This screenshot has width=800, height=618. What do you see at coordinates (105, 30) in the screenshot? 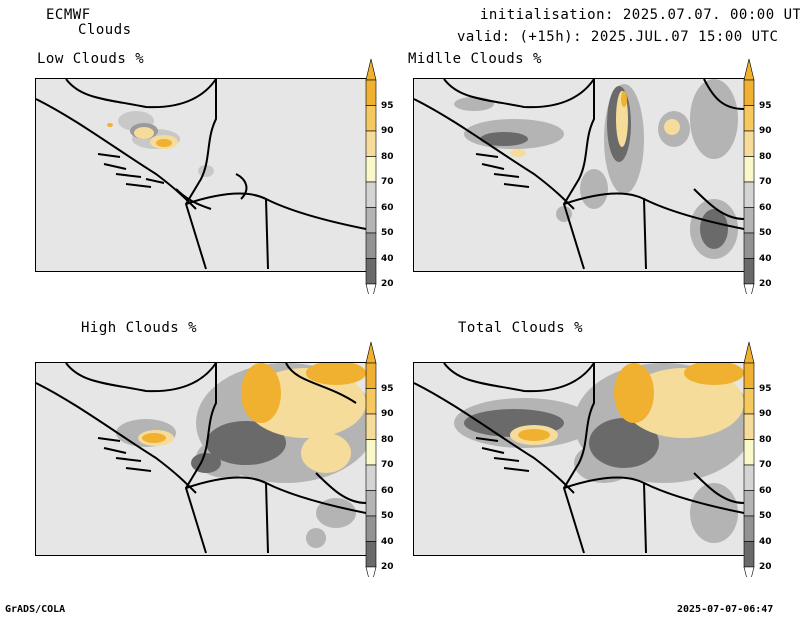
I see `variable-label: Clouds` at bounding box center [105, 30].